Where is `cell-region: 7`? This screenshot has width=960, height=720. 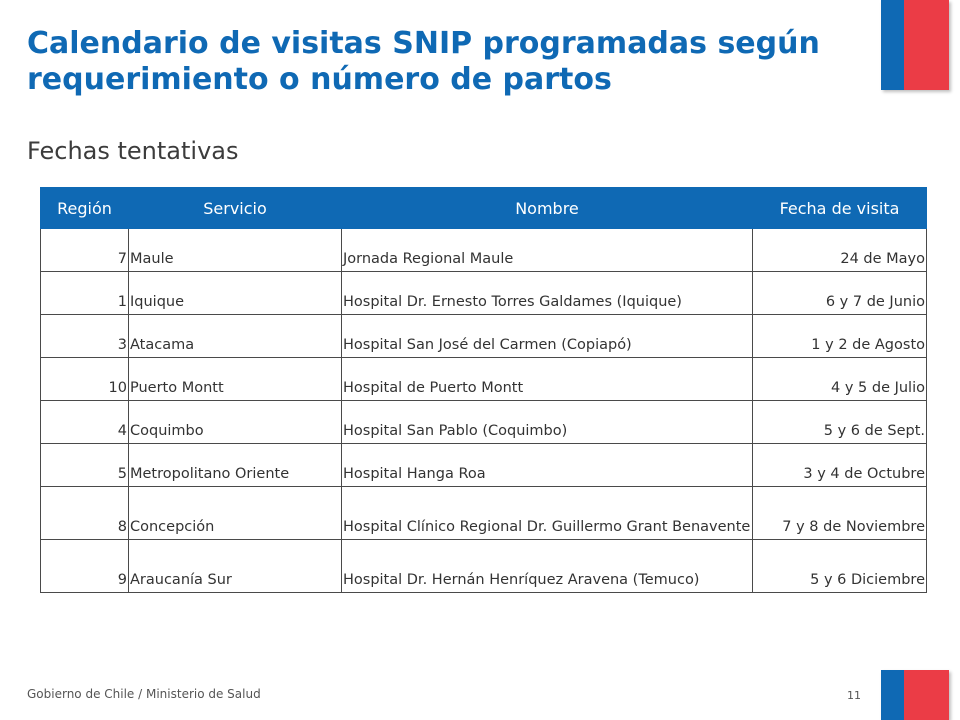
cell-region: 7 is located at coordinates (84, 250).